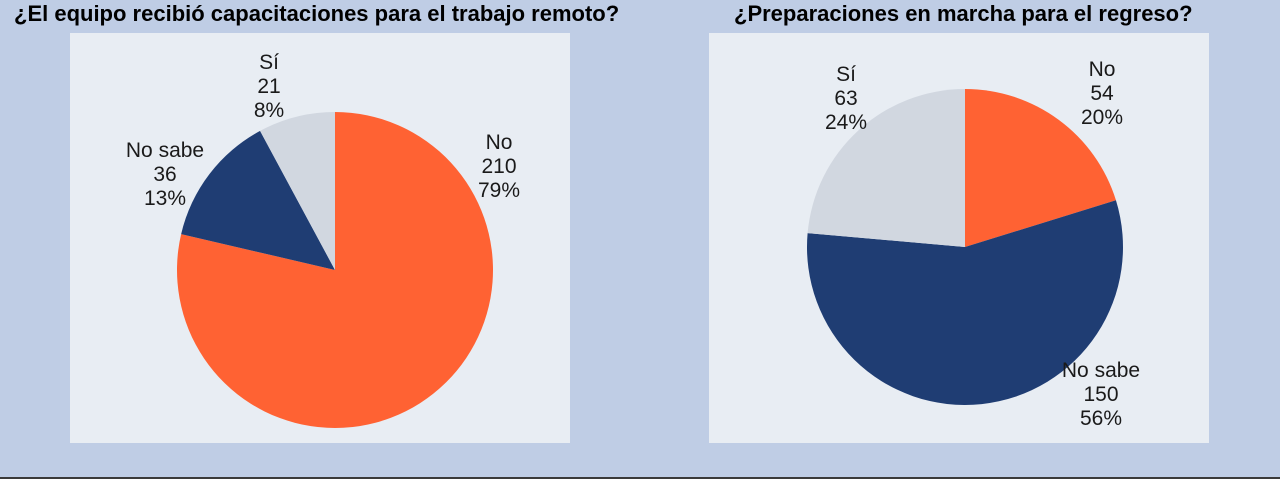 The width and height of the screenshot is (1280, 479). Describe the element at coordinates (640, 478) in the screenshot. I see `bottom-divider` at that location.